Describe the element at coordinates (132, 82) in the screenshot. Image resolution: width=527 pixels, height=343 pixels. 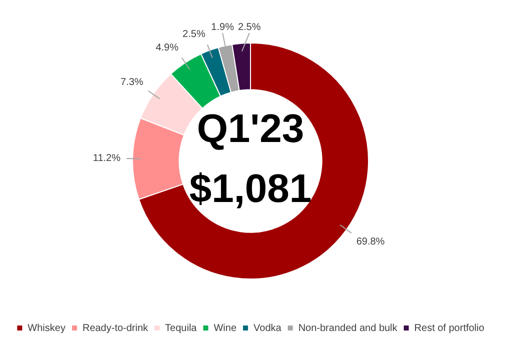
I see `data-label: 7.3%` at that location.